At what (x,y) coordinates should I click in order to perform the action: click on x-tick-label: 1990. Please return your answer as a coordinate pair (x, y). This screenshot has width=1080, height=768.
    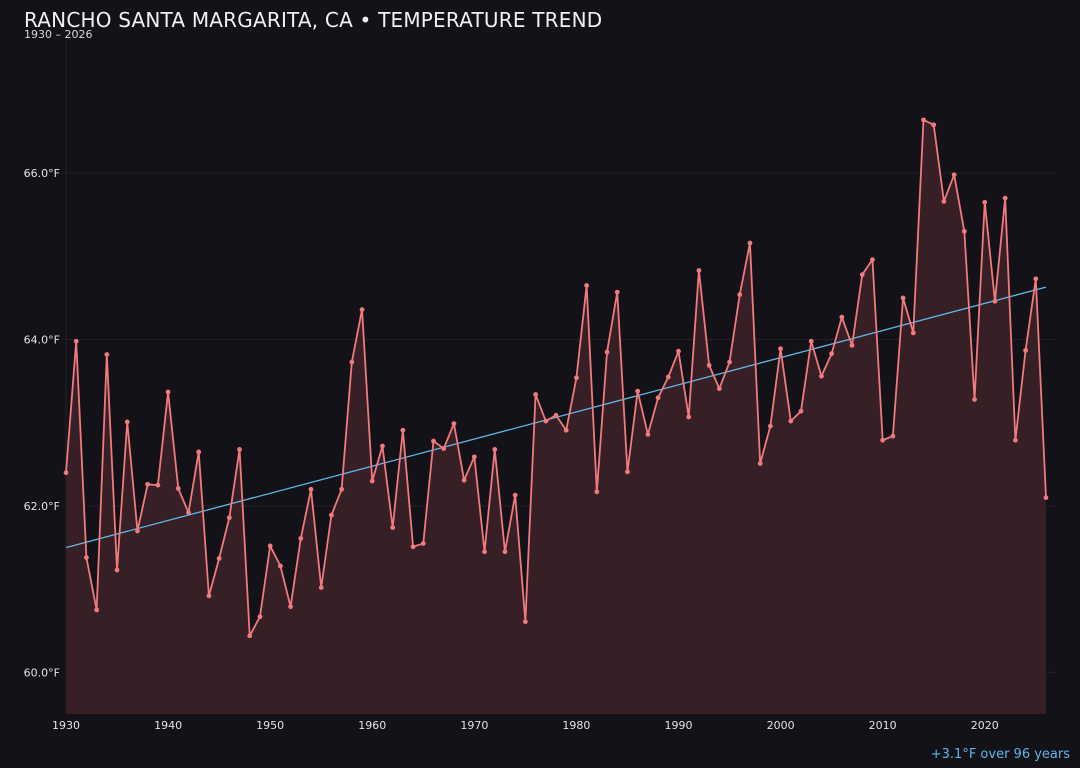
    Looking at the image, I should click on (679, 725).